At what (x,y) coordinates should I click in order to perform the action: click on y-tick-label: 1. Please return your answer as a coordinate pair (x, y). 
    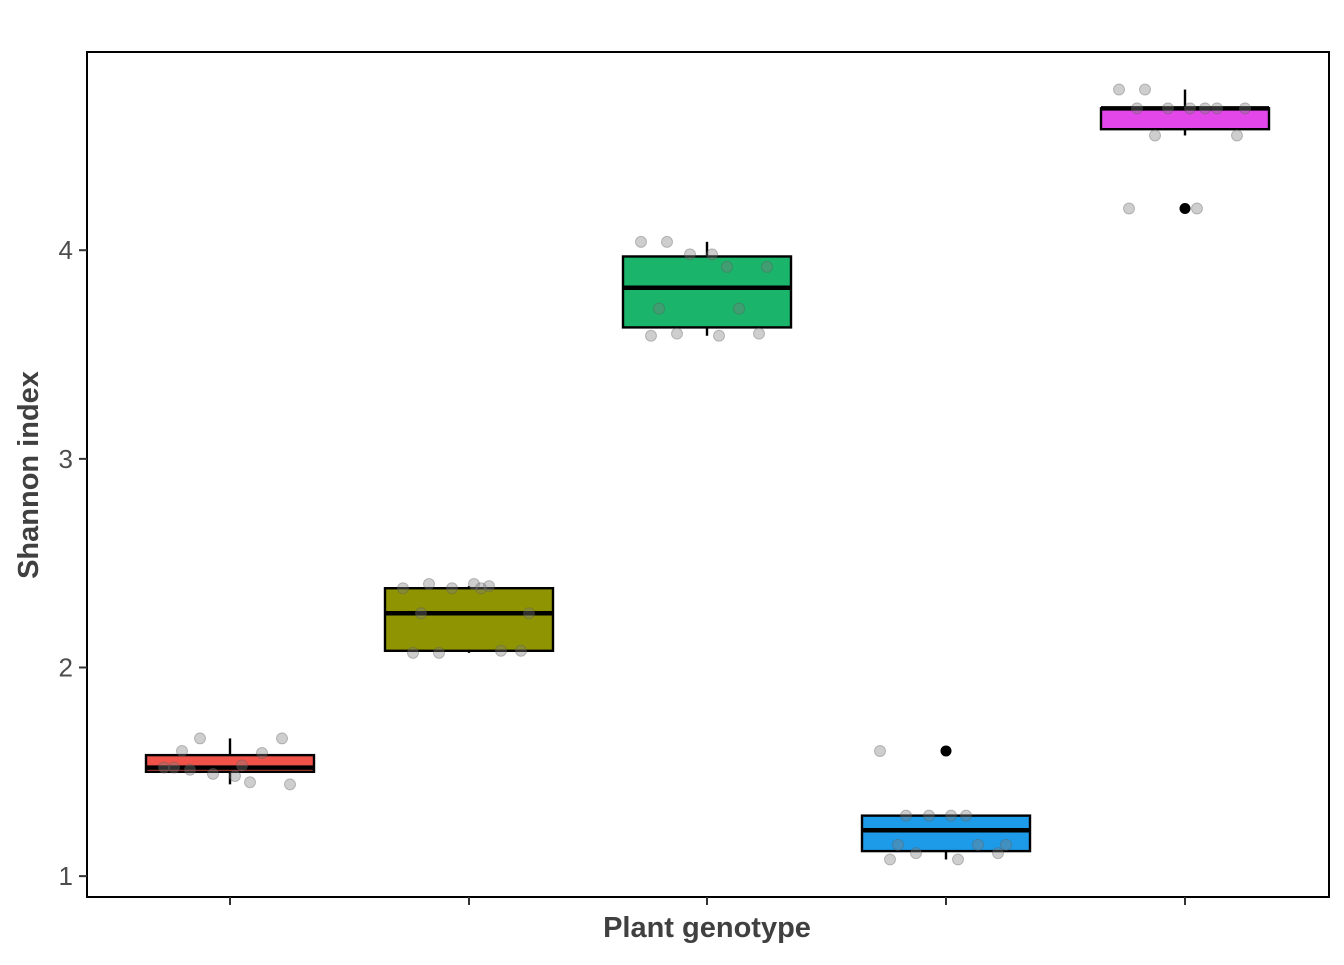
    Looking at the image, I should click on (66, 876).